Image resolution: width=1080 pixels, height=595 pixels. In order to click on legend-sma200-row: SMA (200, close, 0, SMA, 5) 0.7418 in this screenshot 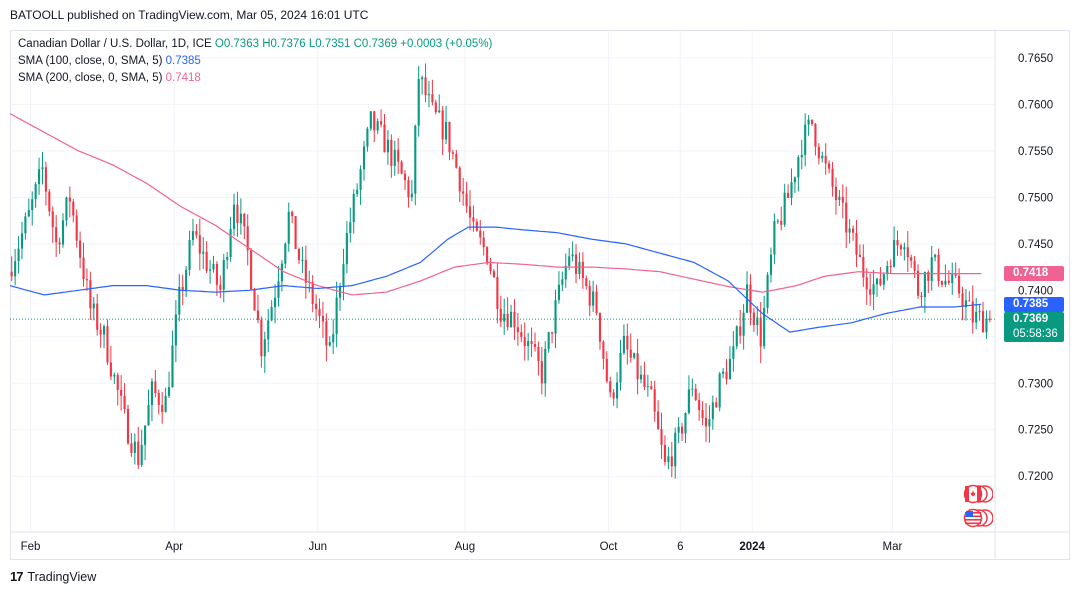, I will do `click(255, 78)`.